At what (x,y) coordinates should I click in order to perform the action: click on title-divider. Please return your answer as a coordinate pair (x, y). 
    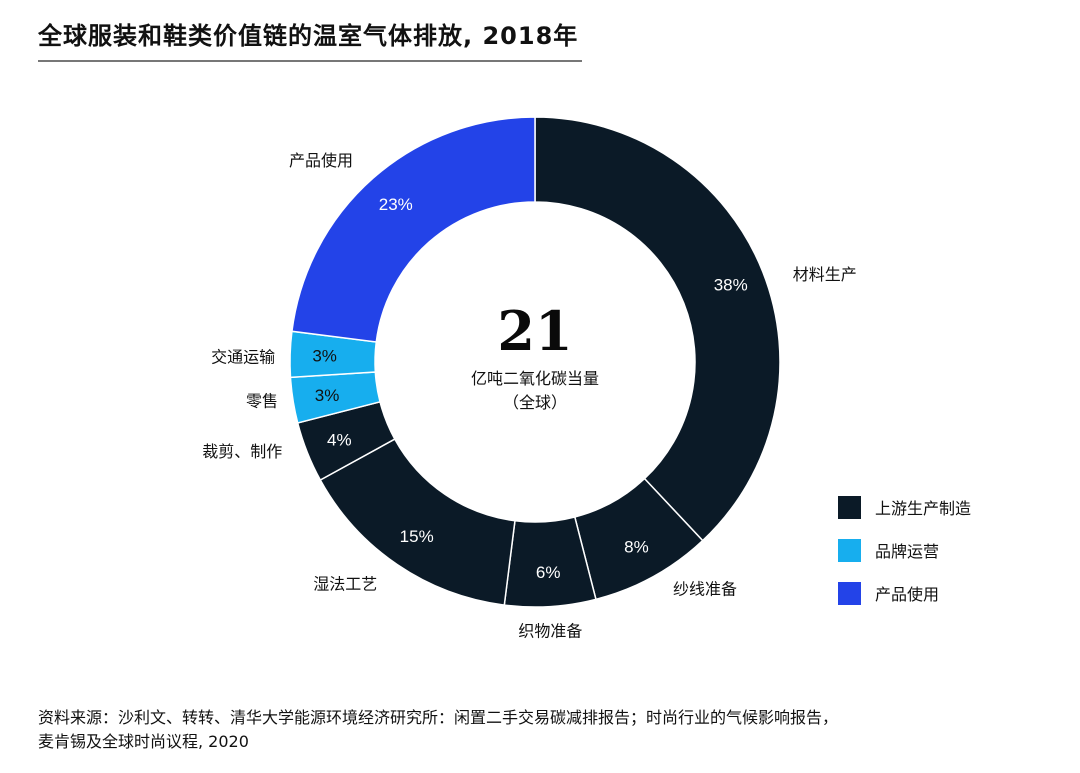
    Looking at the image, I should click on (310, 61).